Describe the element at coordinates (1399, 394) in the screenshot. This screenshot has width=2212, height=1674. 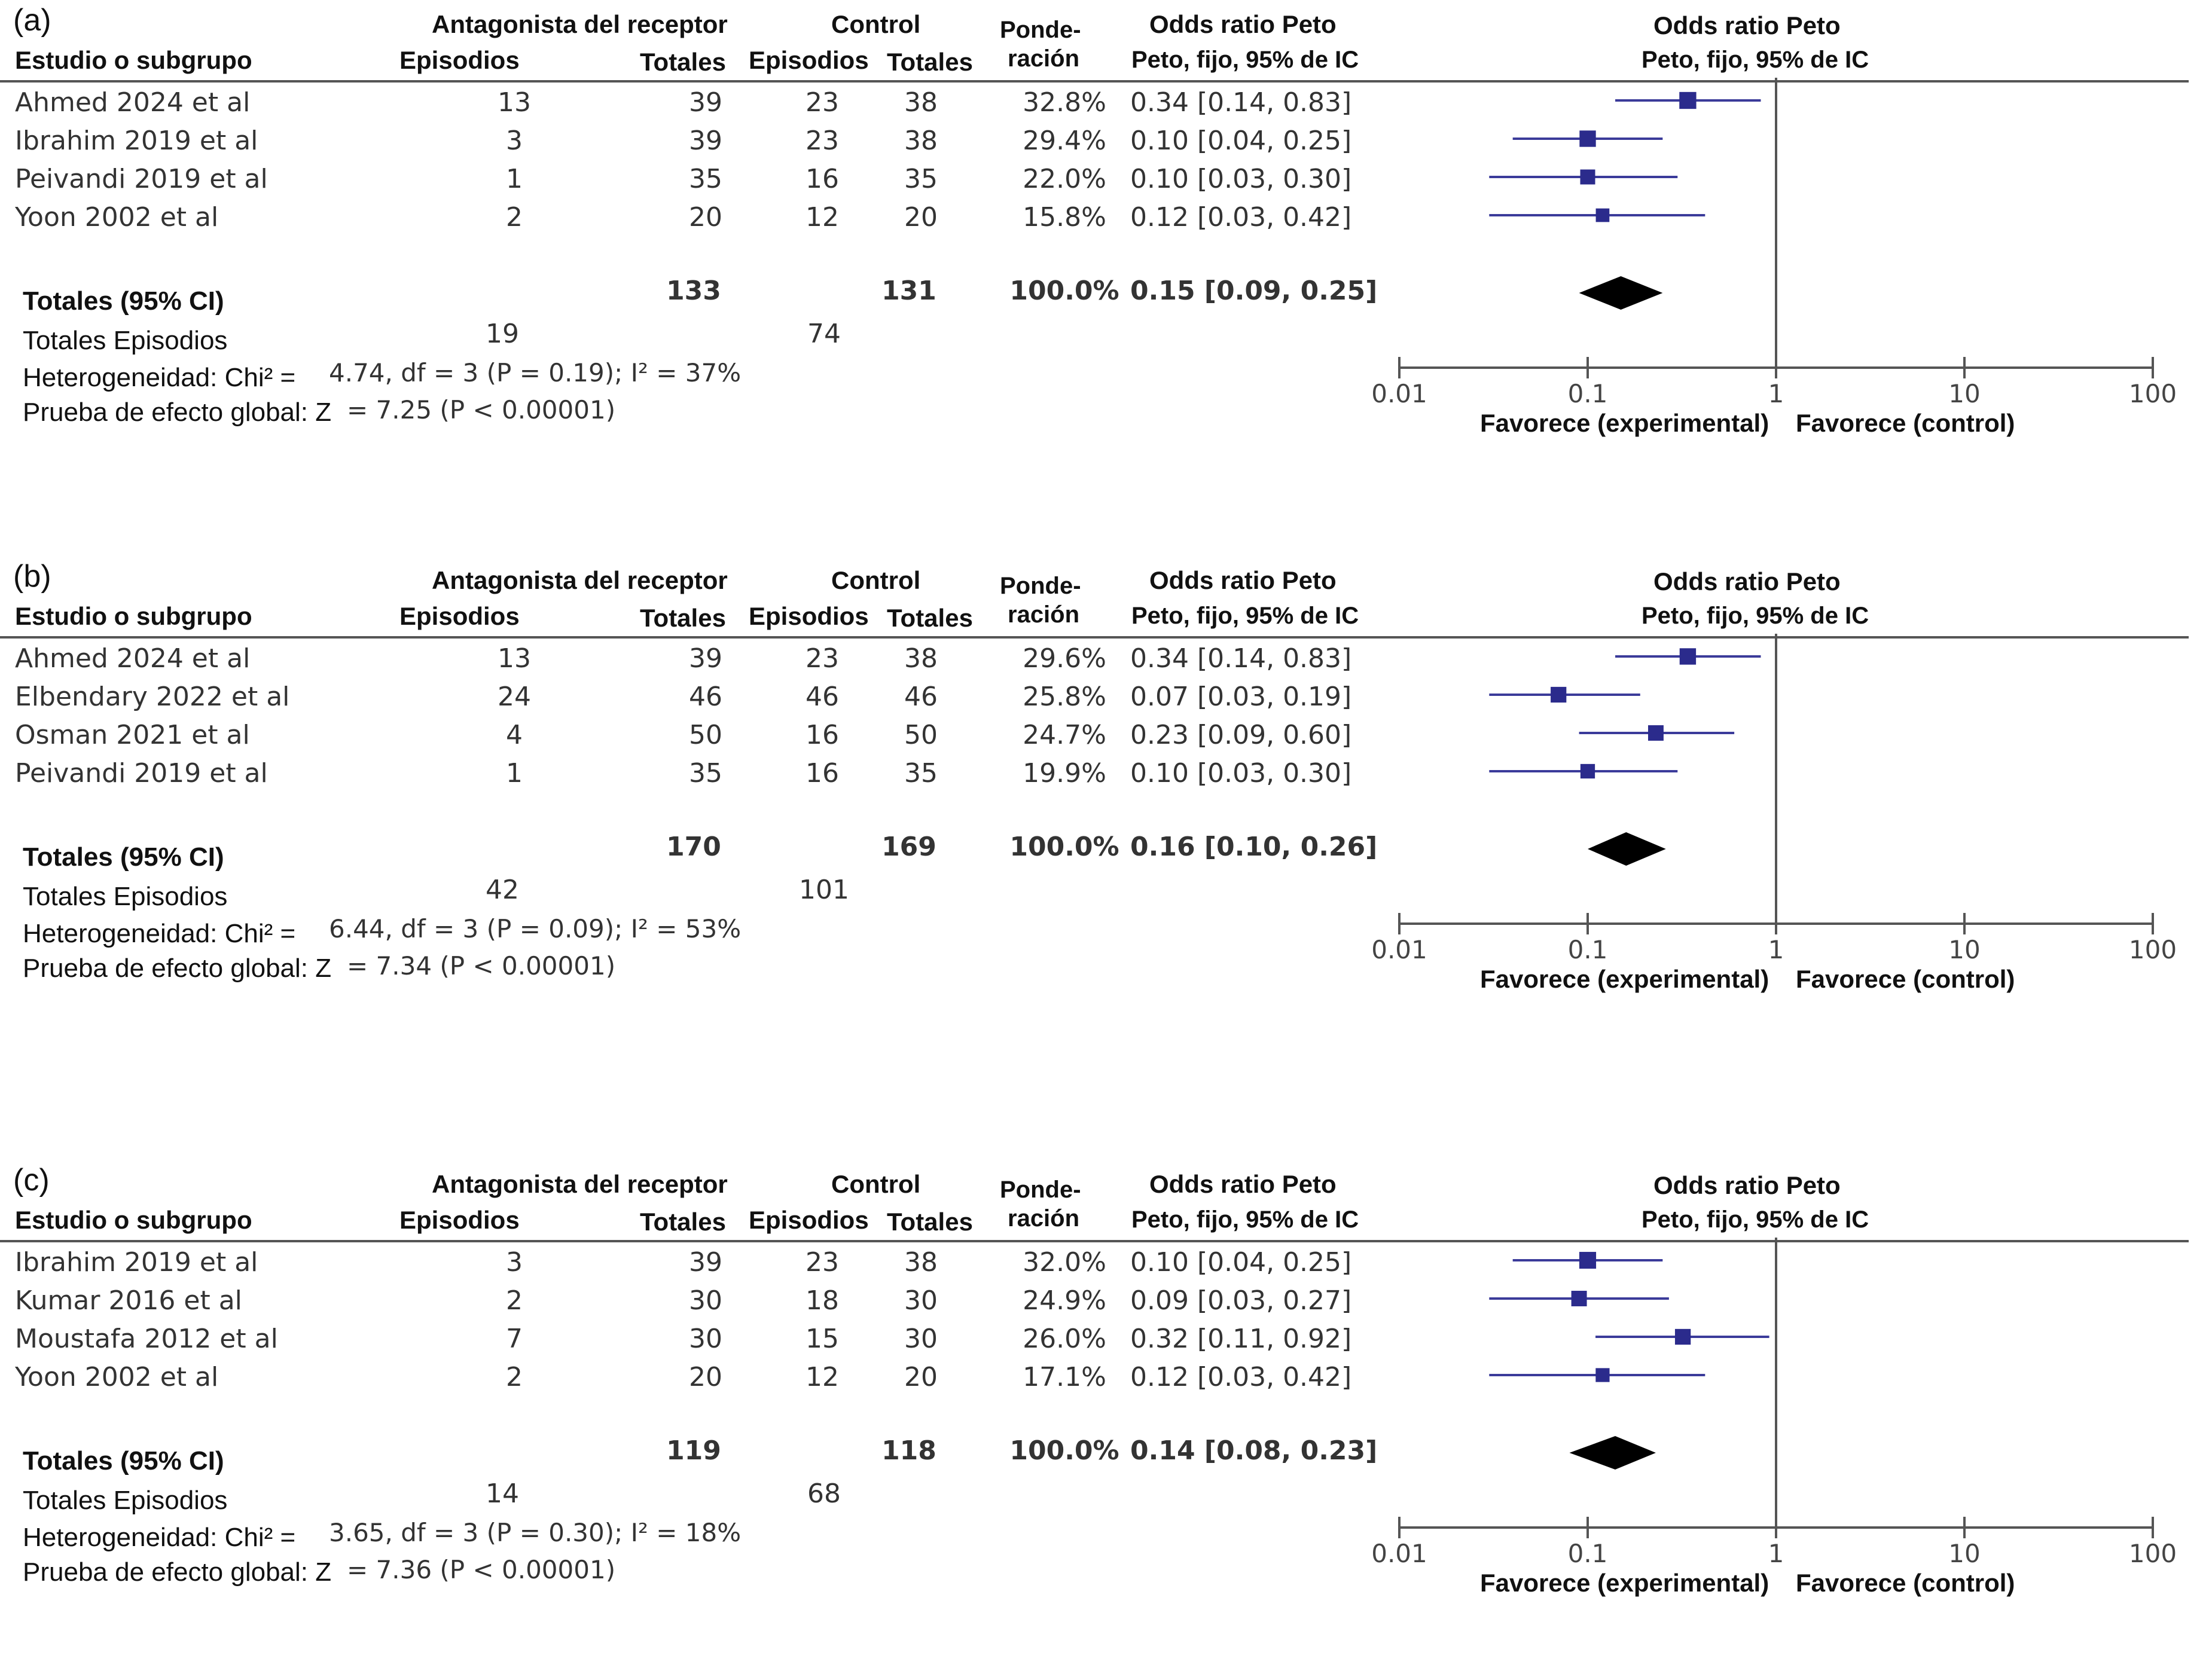
I see `x-axis-tick-label: 0.01` at that location.